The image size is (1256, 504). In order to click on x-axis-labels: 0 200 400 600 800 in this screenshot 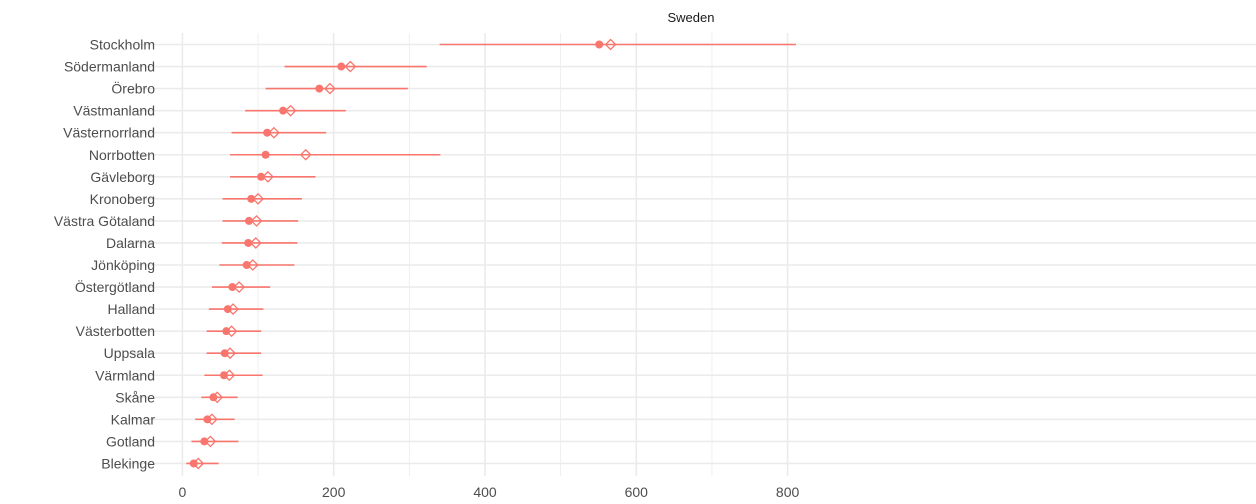, I will do `click(489, 492)`.